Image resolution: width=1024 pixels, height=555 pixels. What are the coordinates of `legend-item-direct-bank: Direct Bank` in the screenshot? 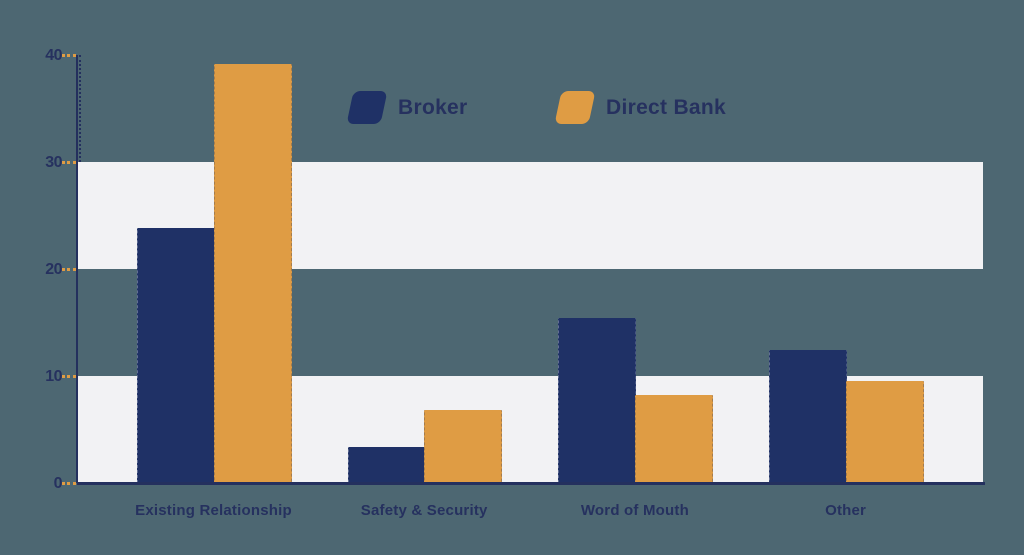 It's located at (640, 107).